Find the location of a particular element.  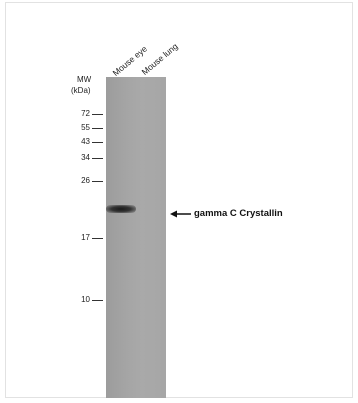

mw-marker: 55 is located at coordinates (86, 128).